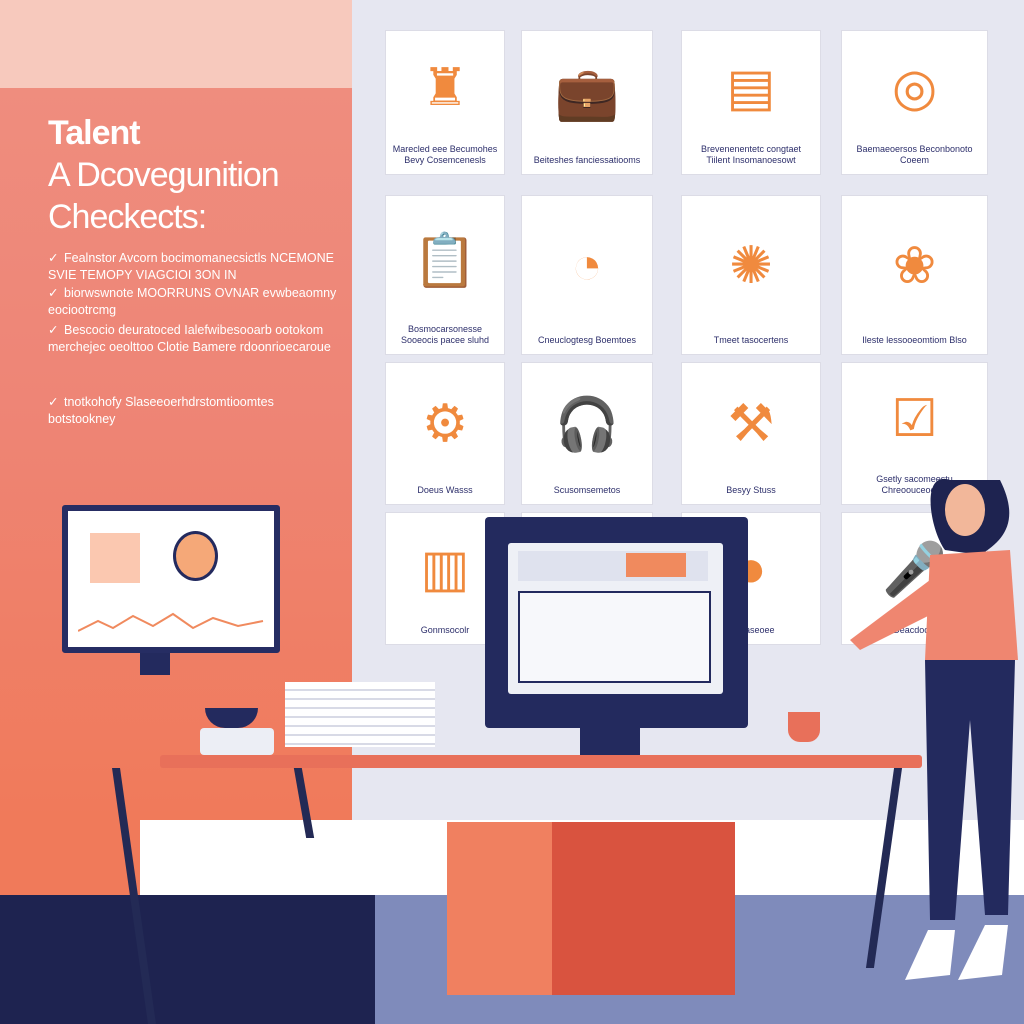  I want to click on checklist-card: 🎧 Scusomsemetos, so click(587, 433).